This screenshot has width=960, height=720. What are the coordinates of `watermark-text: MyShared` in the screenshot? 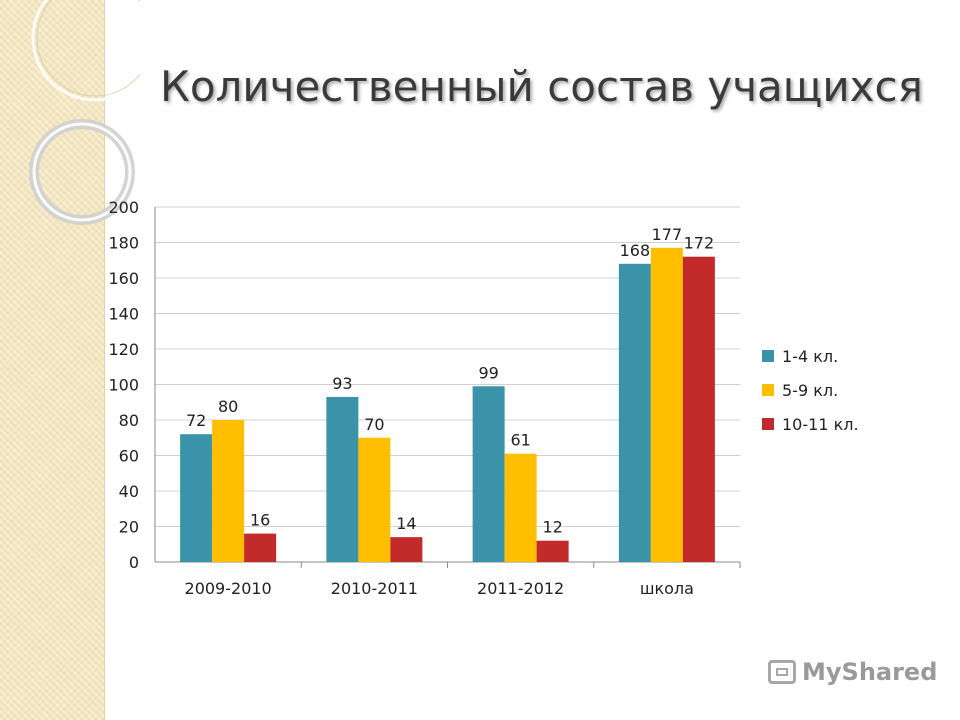 It's located at (870, 672).